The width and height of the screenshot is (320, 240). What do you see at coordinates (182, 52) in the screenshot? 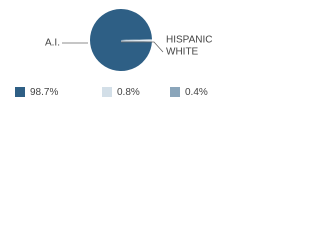
I see `slice-label: WHITE` at bounding box center [182, 52].